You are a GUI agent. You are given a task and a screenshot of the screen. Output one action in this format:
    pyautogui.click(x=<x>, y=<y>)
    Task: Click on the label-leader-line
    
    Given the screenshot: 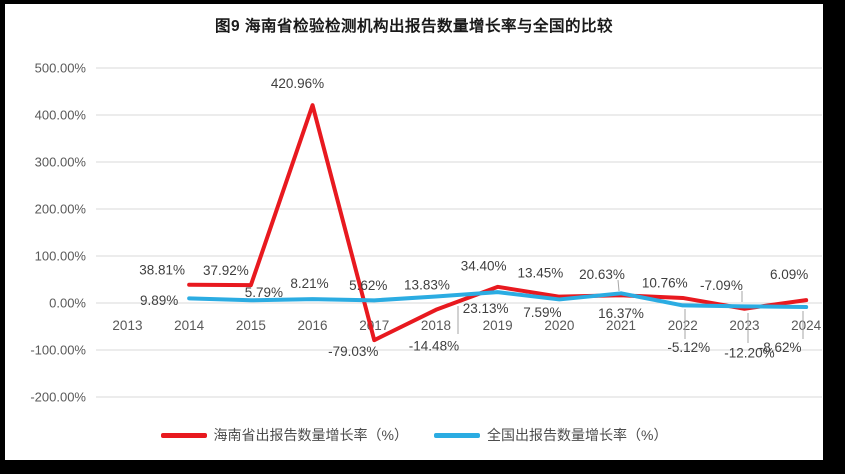 What is the action you would take?
    pyautogui.click(x=618, y=285)
    